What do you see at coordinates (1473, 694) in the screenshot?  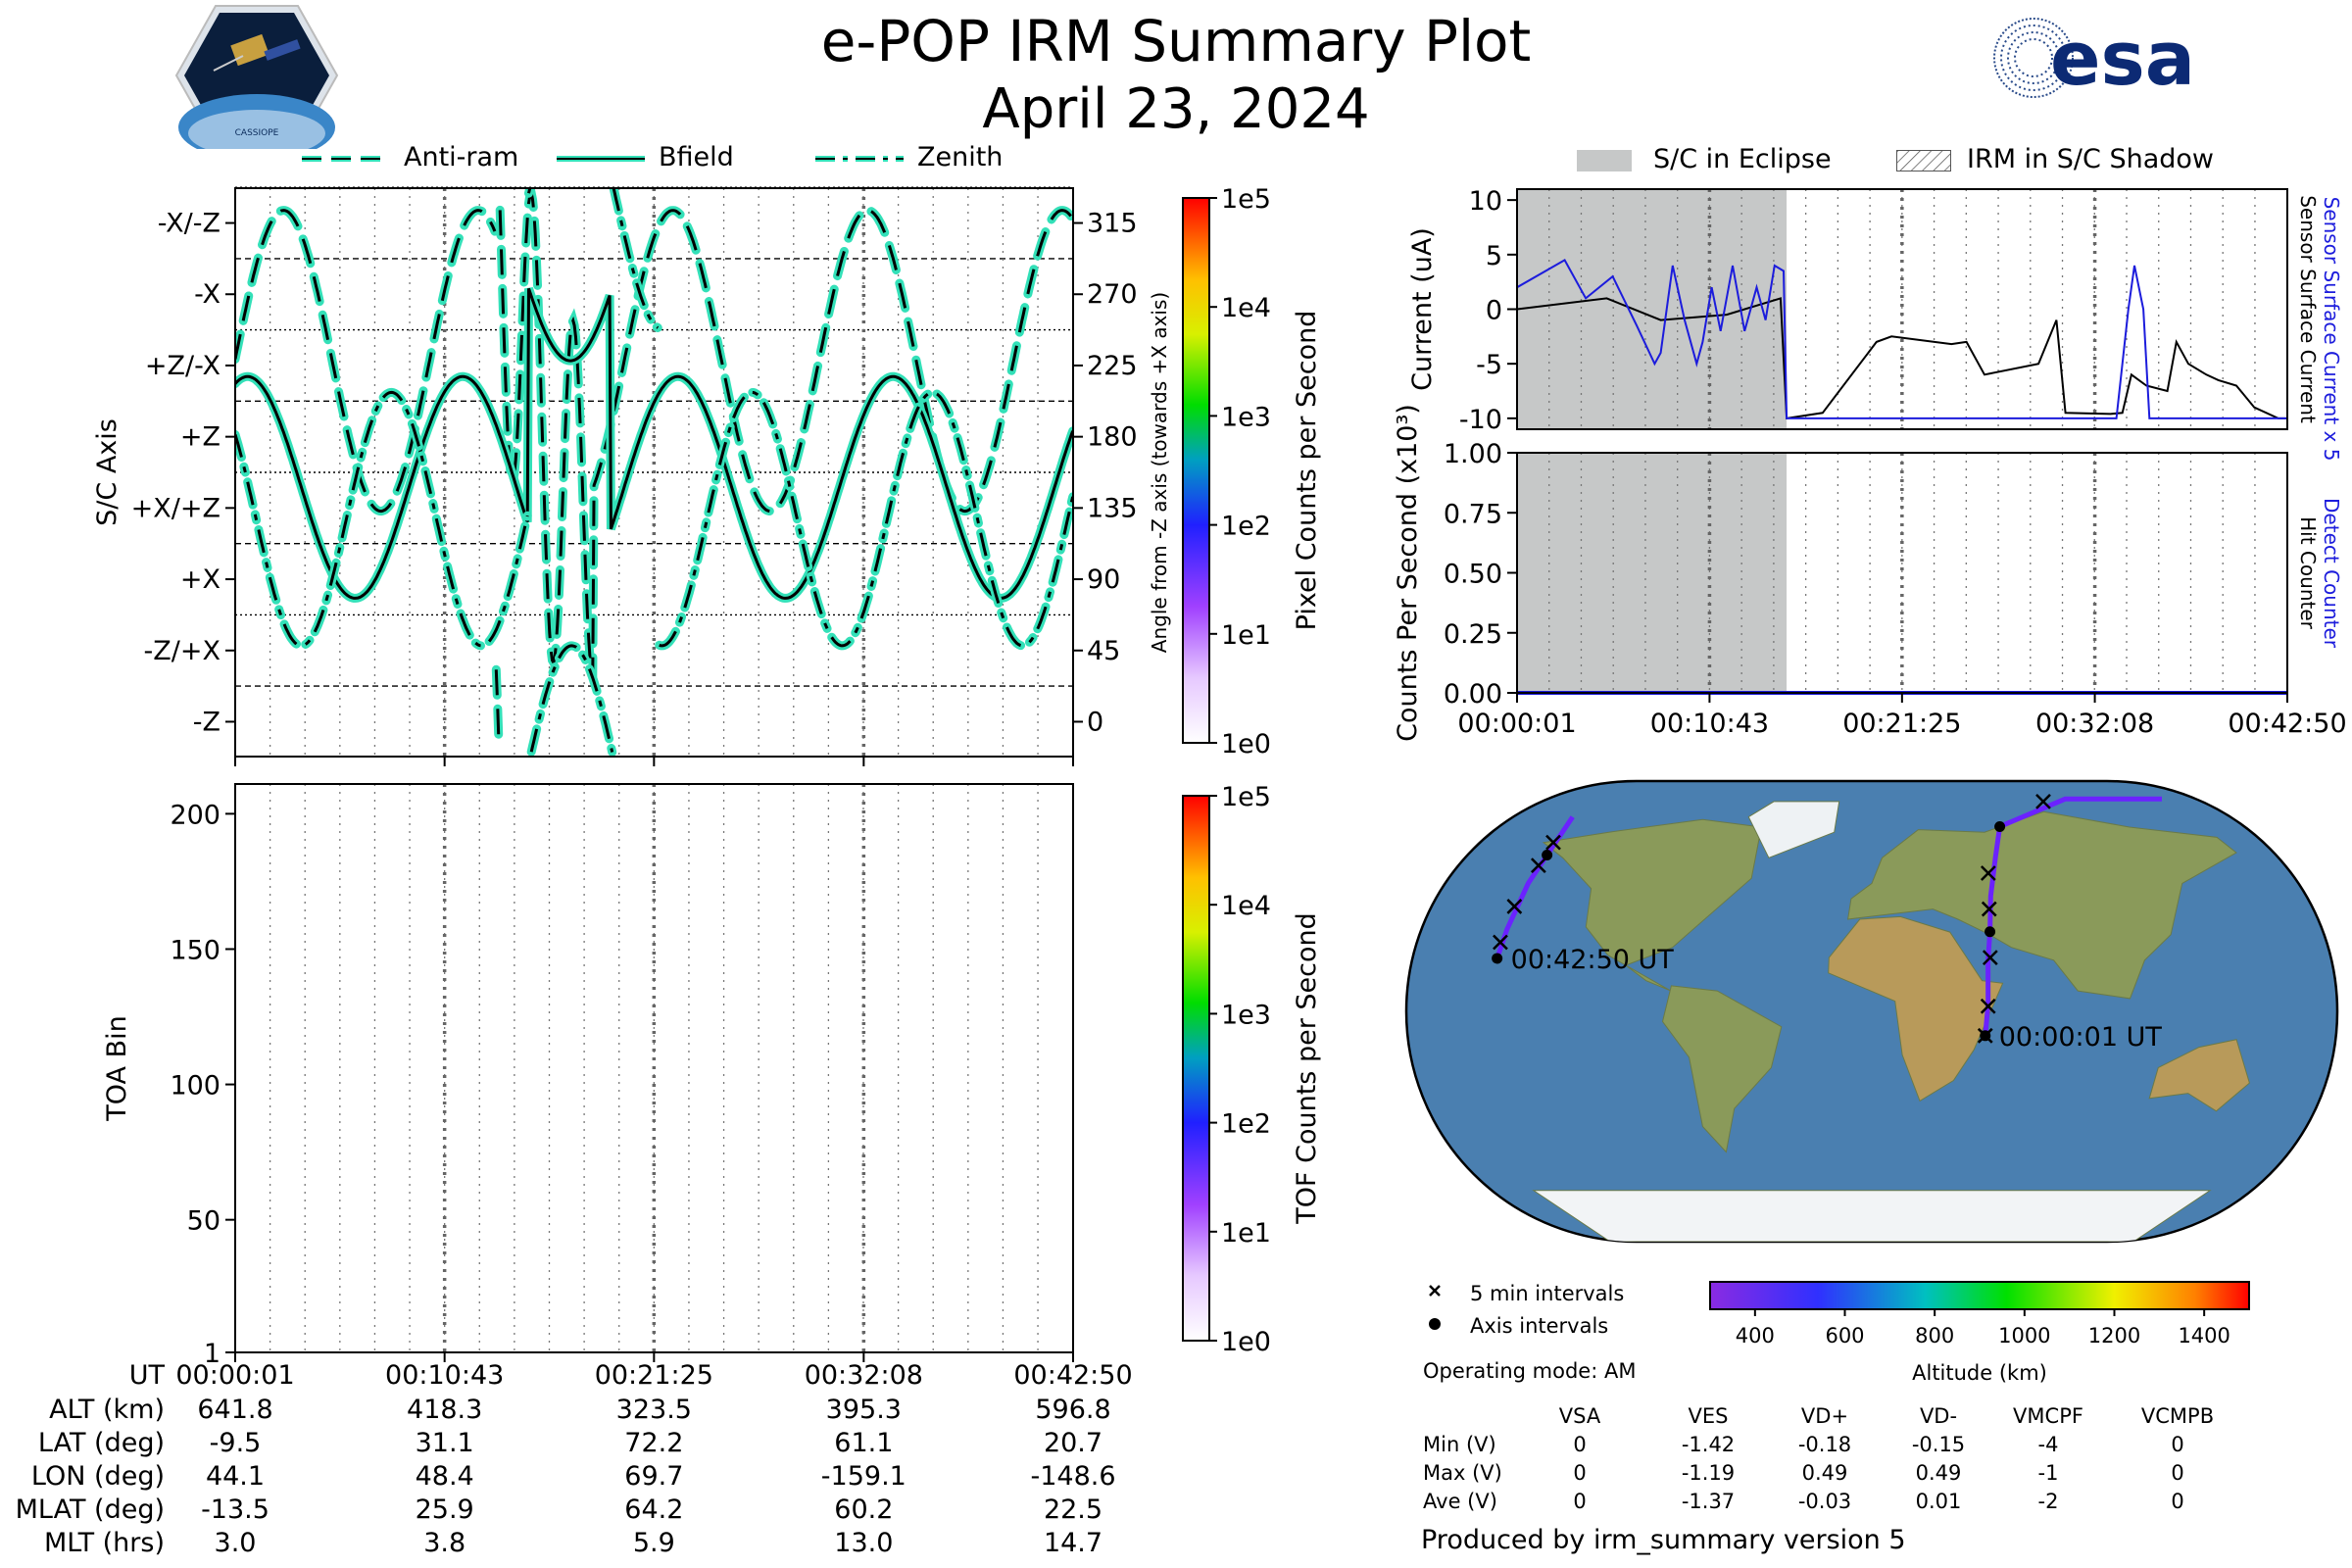 I see `counts-tick-label: 0.00` at bounding box center [1473, 694].